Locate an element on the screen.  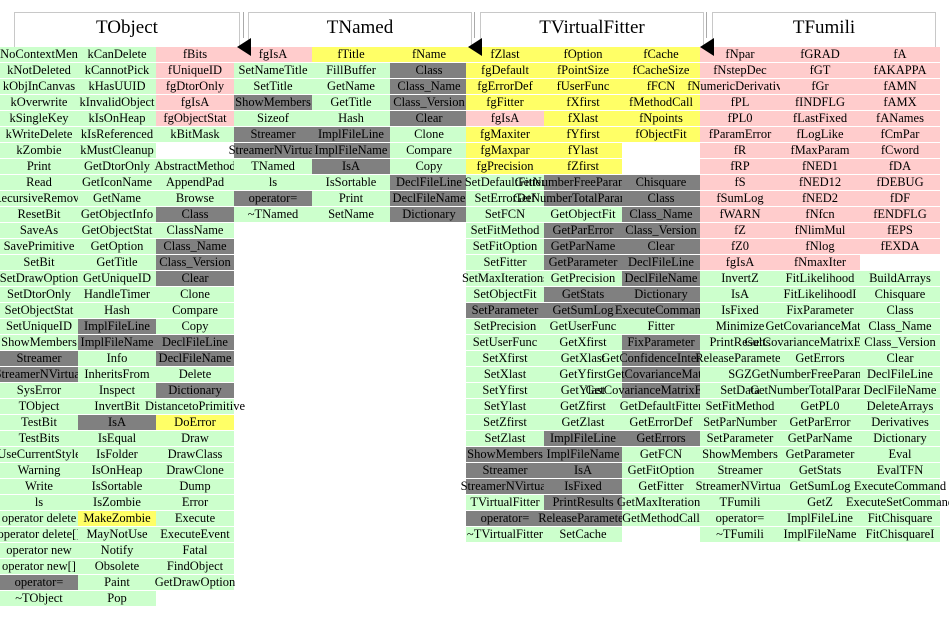
member-cell: Class_Version is located at coordinates (429, 102).